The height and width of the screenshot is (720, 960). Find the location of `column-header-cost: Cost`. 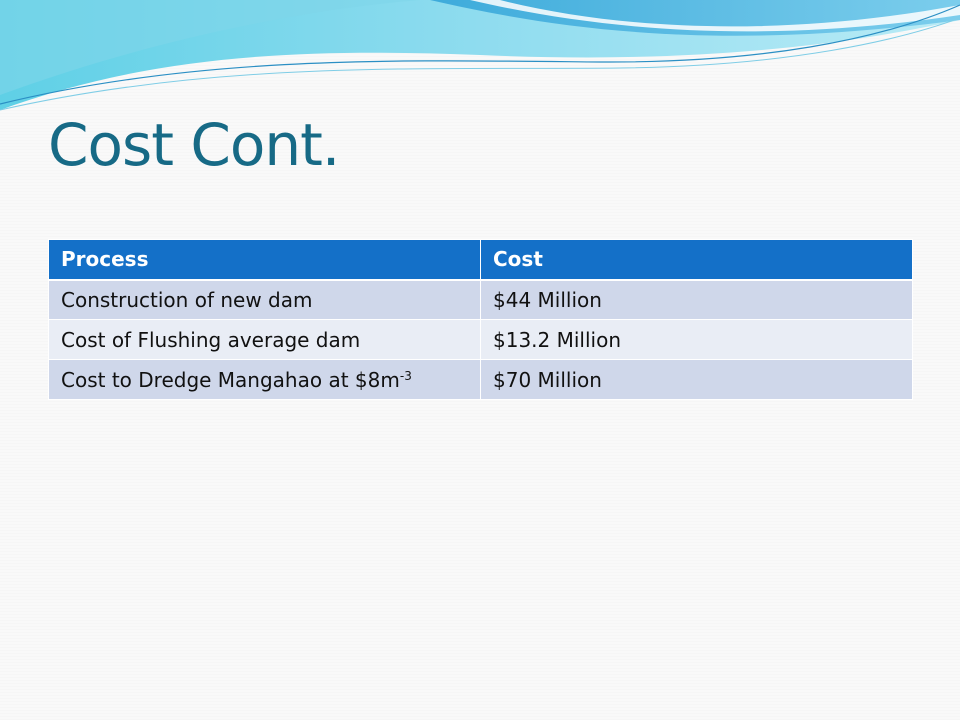

column-header-cost: Cost is located at coordinates (696, 260).